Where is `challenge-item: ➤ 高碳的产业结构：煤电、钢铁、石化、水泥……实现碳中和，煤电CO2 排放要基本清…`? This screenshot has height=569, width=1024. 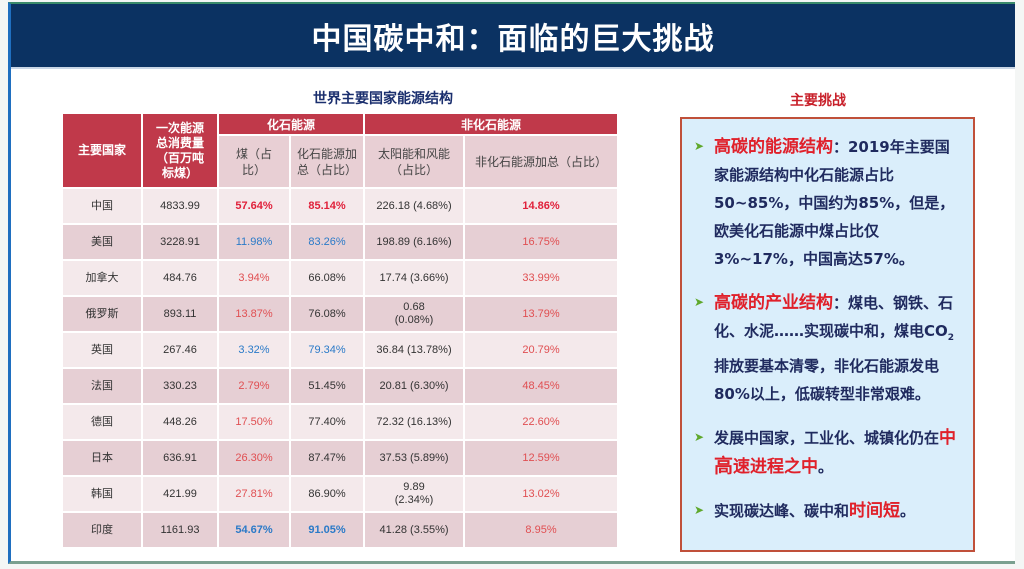
challenge-item: ➤ 高碳的产业结构：煤电、钢铁、石化、水泥……实现碳中和，煤电CO2 排放要基本清… is located at coordinates (826, 348).